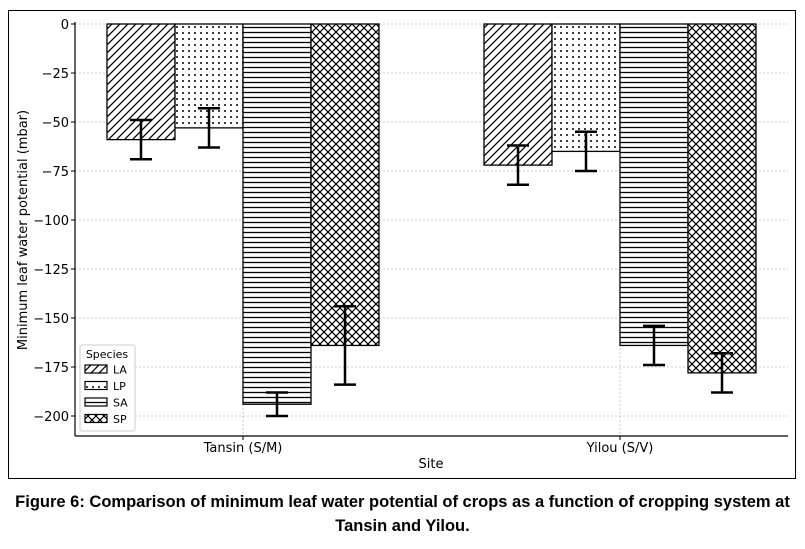 The image size is (805, 549). I want to click on legend: Species LA LP SA SP, so click(107, 388).